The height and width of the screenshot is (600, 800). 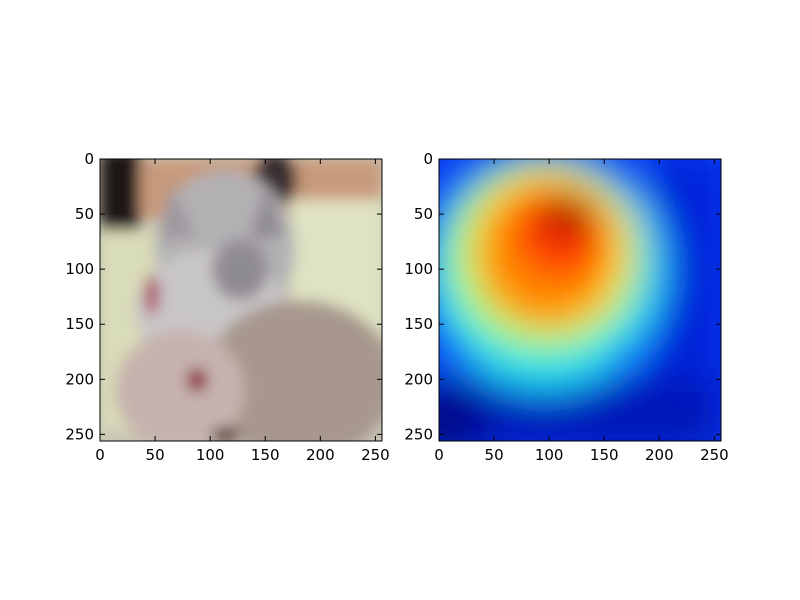 What do you see at coordinates (79, 269) in the screenshot?
I see `left-ytick-label: 100` at bounding box center [79, 269].